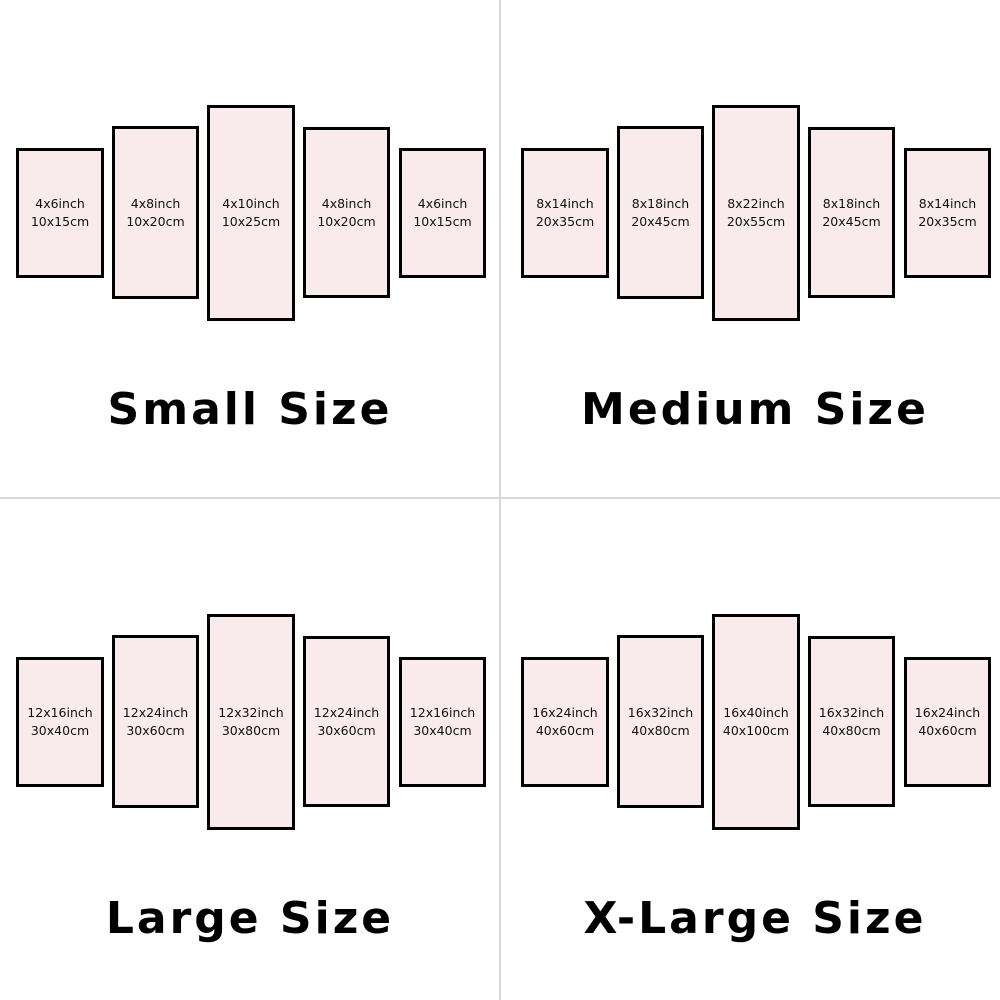 This screenshot has width=1000, height=1000. I want to click on panel-size-inch: 12x32inch, so click(251, 712).